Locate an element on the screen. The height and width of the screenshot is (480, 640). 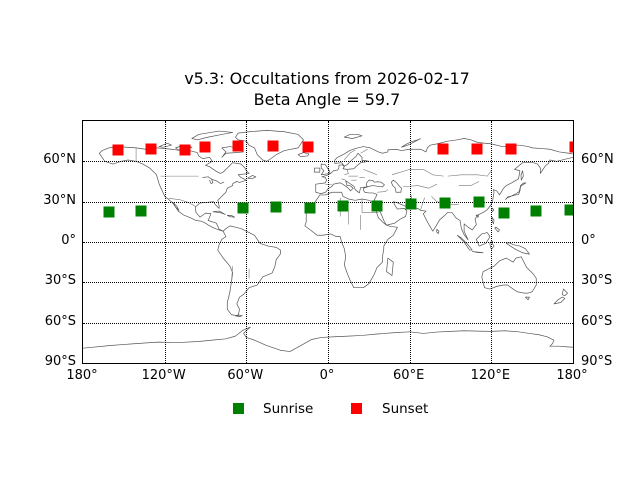
lat-tick-label-left: 60°N is located at coordinates (59, 160).